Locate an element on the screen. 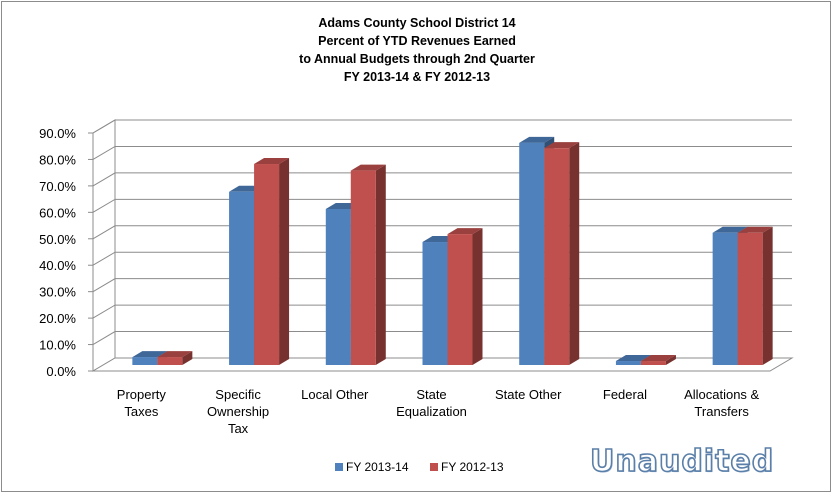 The height and width of the screenshot is (495, 834). y-tick-label: 10.0% is located at coordinates (57, 345).